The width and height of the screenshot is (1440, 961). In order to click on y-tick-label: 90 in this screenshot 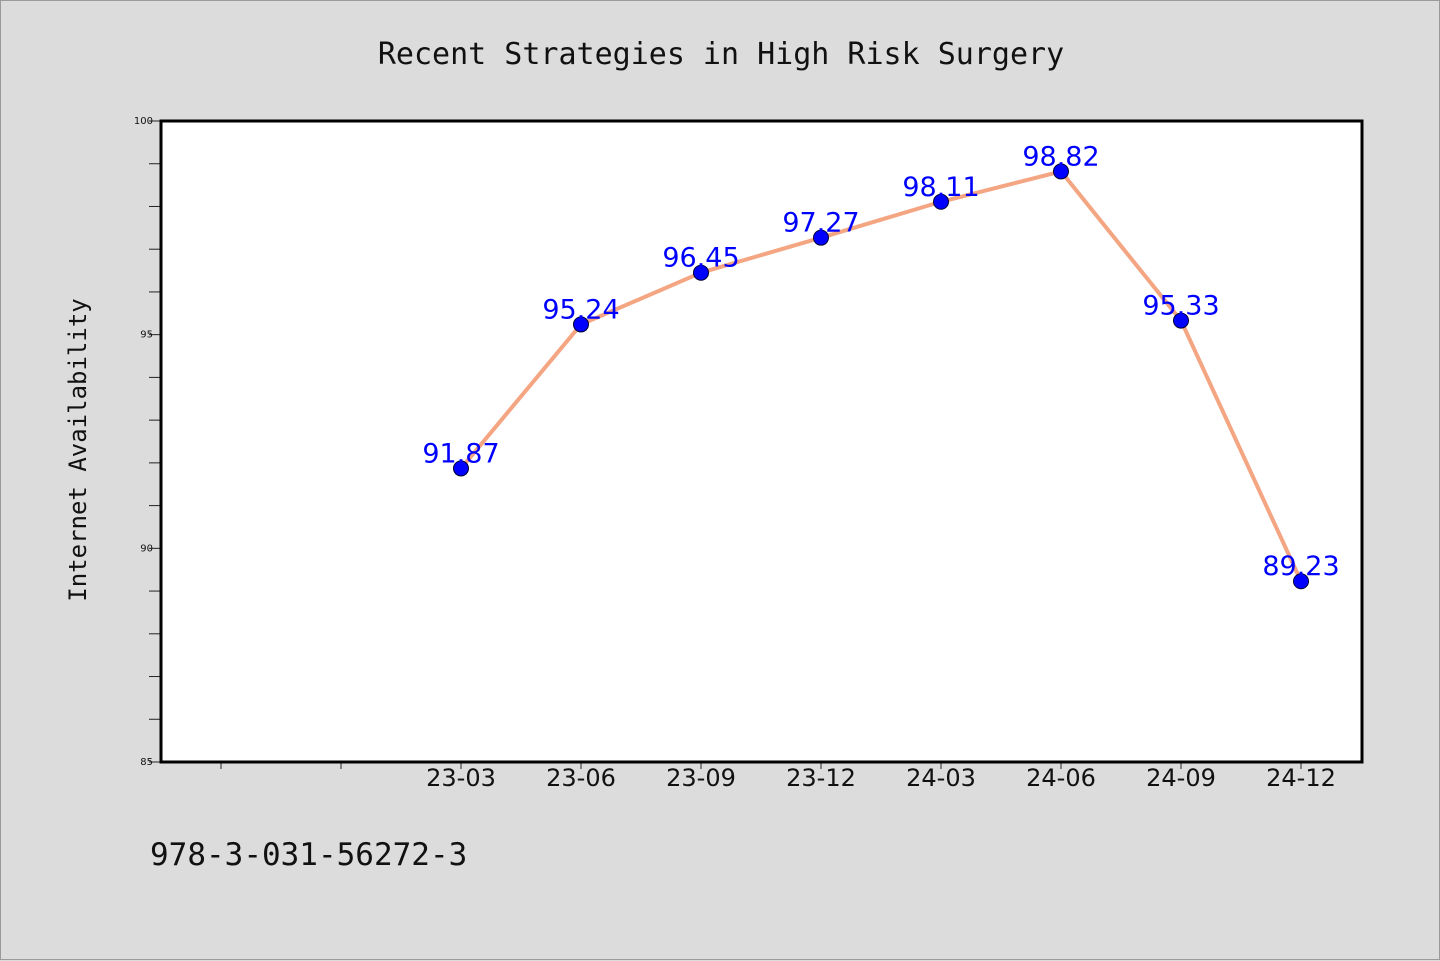, I will do `click(146, 548)`.